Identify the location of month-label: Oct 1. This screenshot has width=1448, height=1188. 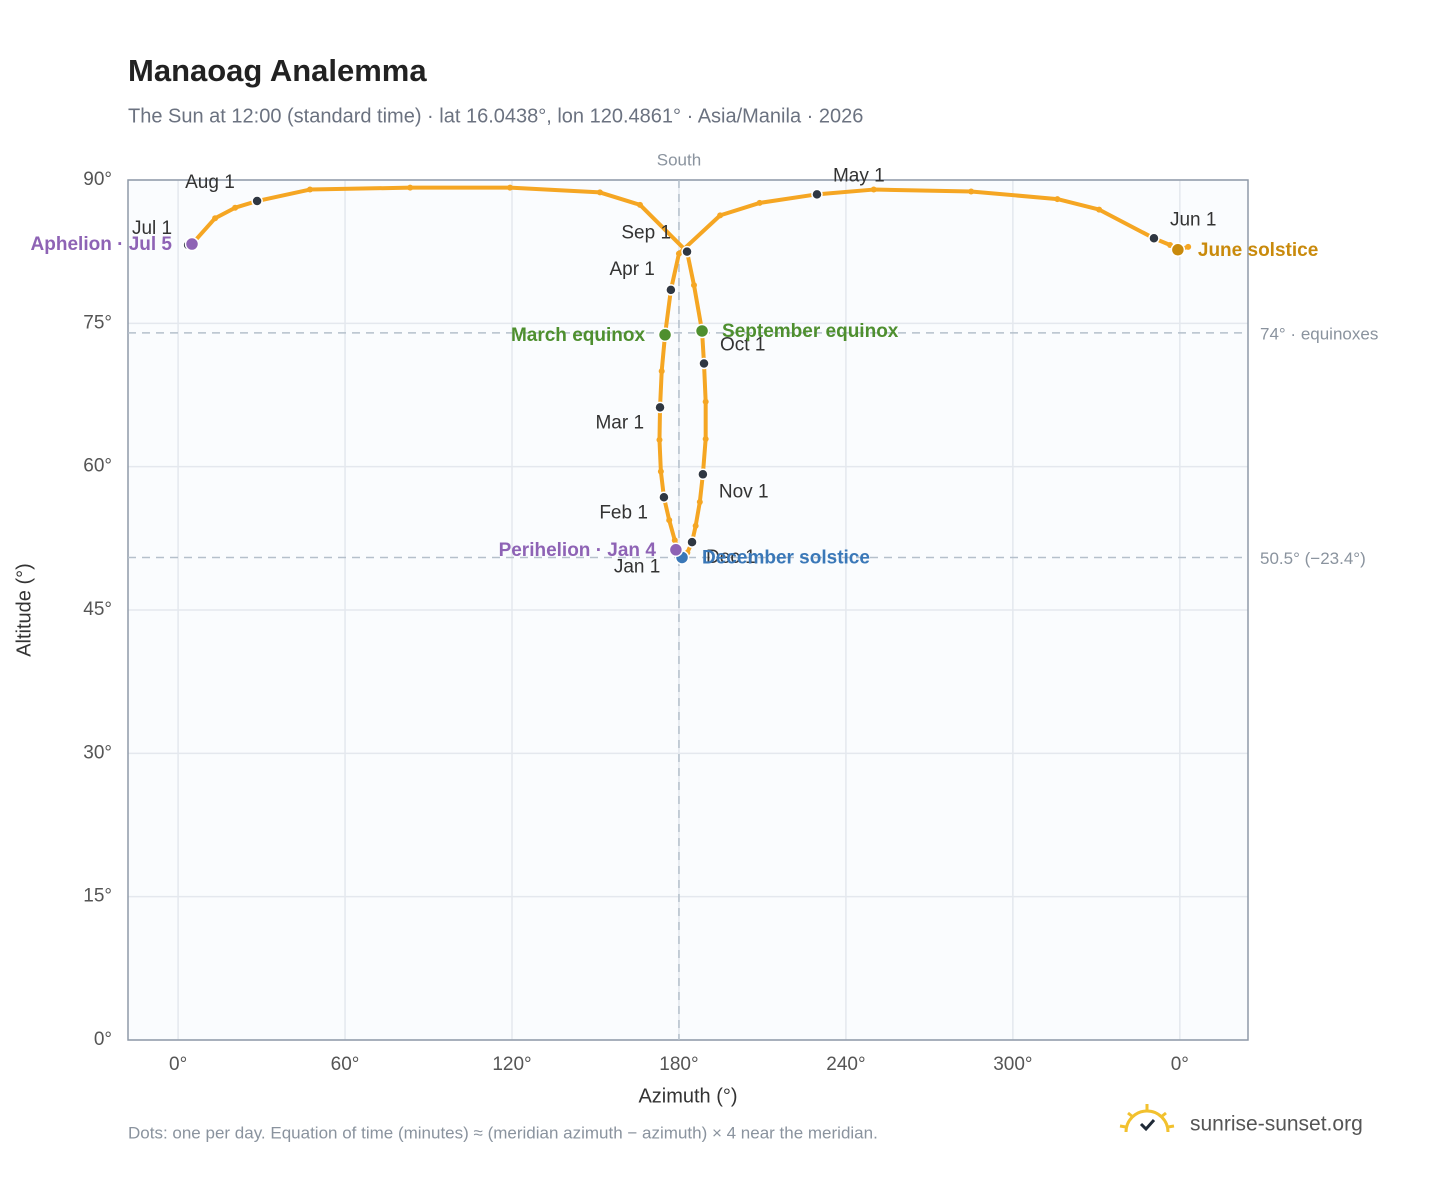
(742, 344).